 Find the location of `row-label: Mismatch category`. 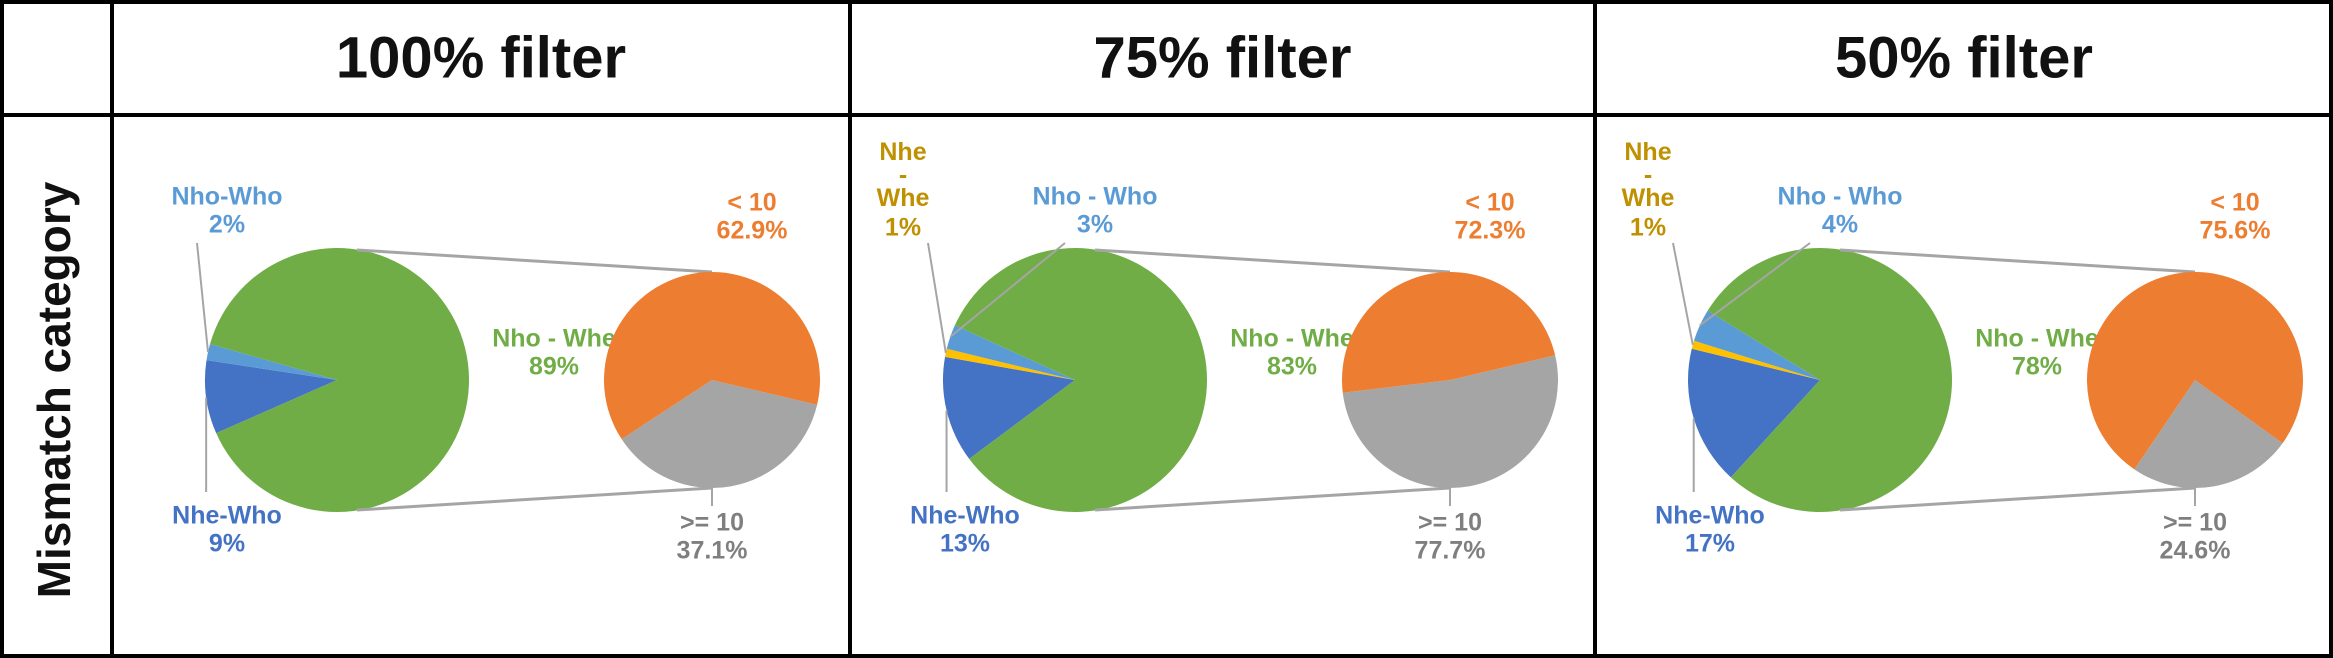

row-label: Mismatch category is located at coordinates (54, 389).